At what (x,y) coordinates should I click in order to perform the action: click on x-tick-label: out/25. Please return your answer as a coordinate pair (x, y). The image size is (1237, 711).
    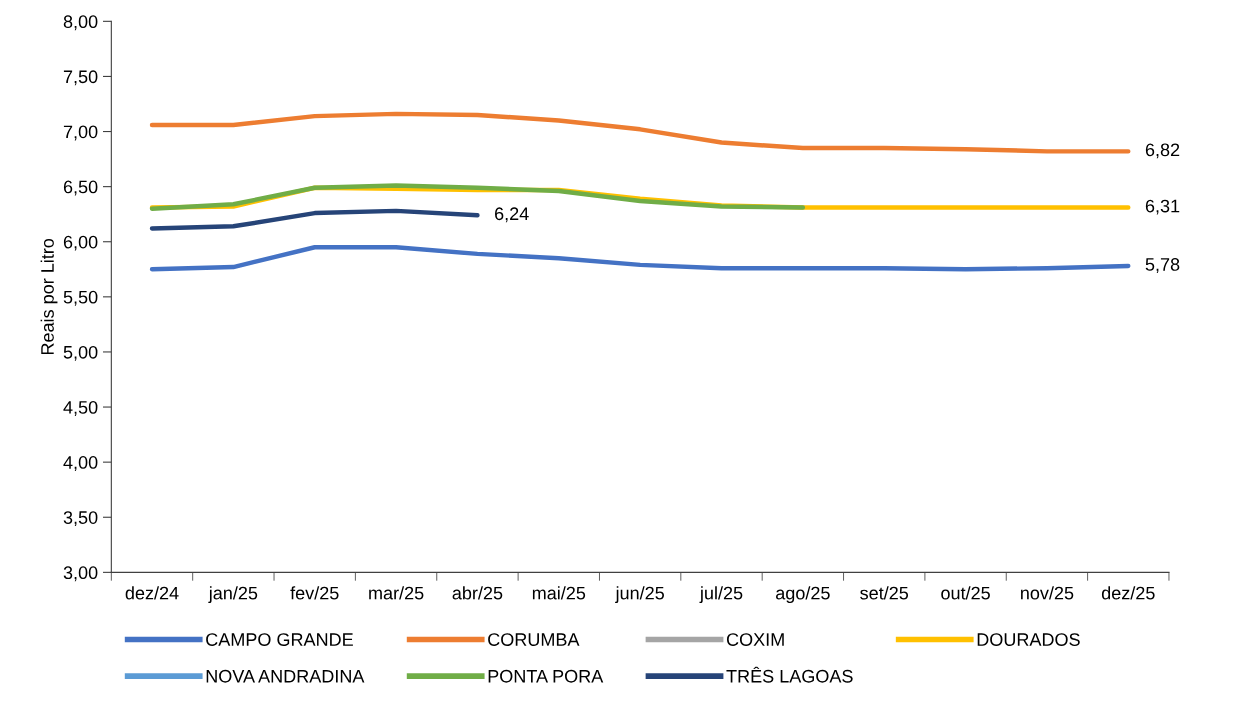
    Looking at the image, I should click on (965, 593).